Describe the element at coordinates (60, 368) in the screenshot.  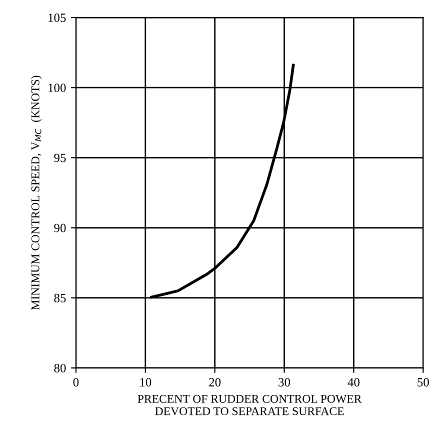
I see `y-tick-label: 80` at that location.